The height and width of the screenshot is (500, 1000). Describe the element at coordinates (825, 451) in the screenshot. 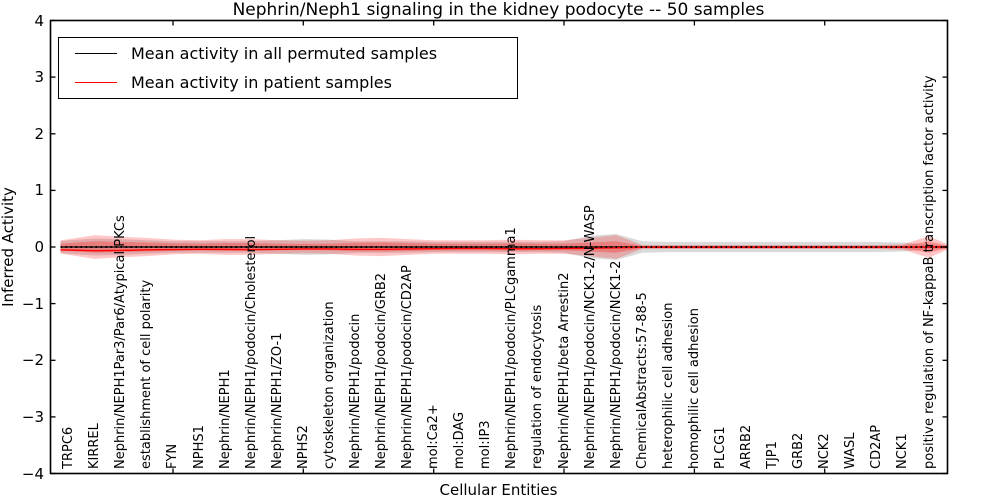

I see `x-tick-label: NCK2` at that location.